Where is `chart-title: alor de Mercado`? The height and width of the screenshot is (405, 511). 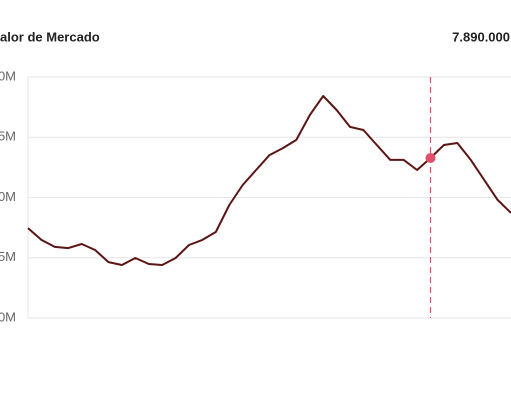
chart-title: alor de Mercado is located at coordinates (50, 36).